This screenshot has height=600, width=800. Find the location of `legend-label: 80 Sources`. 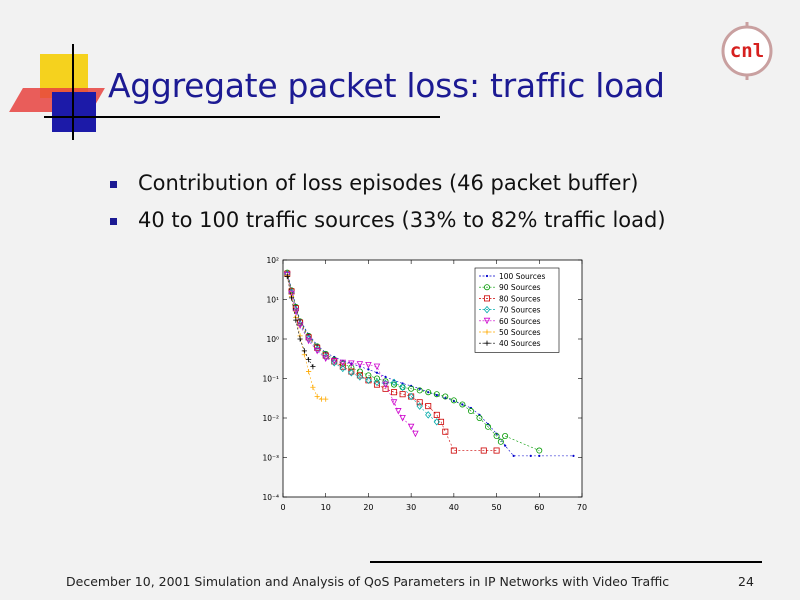

legend-label: 80 Sources is located at coordinates (520, 298).